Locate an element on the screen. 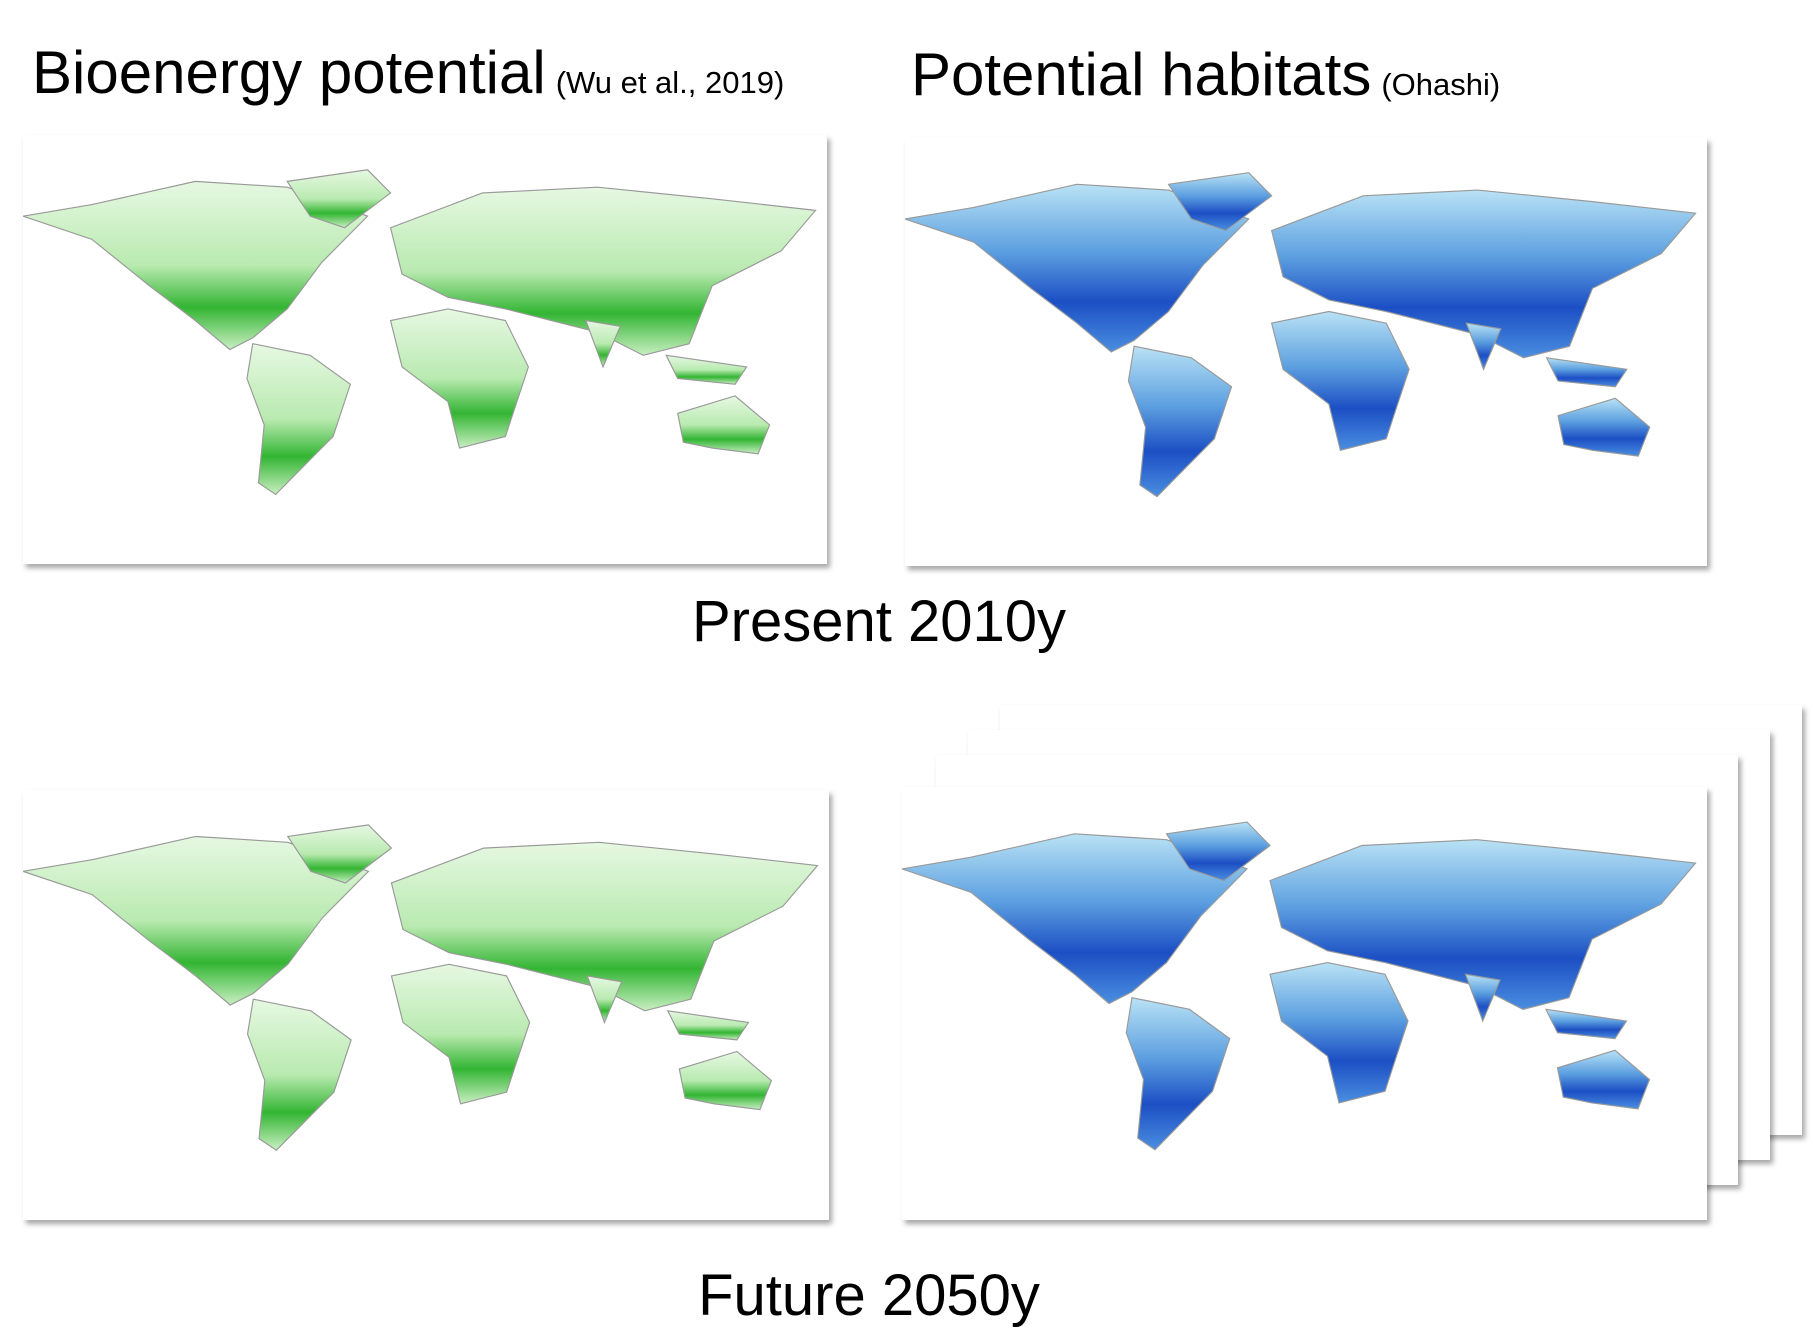 The image size is (1813, 1335). period-label: Future 2050y is located at coordinates (869, 1295).